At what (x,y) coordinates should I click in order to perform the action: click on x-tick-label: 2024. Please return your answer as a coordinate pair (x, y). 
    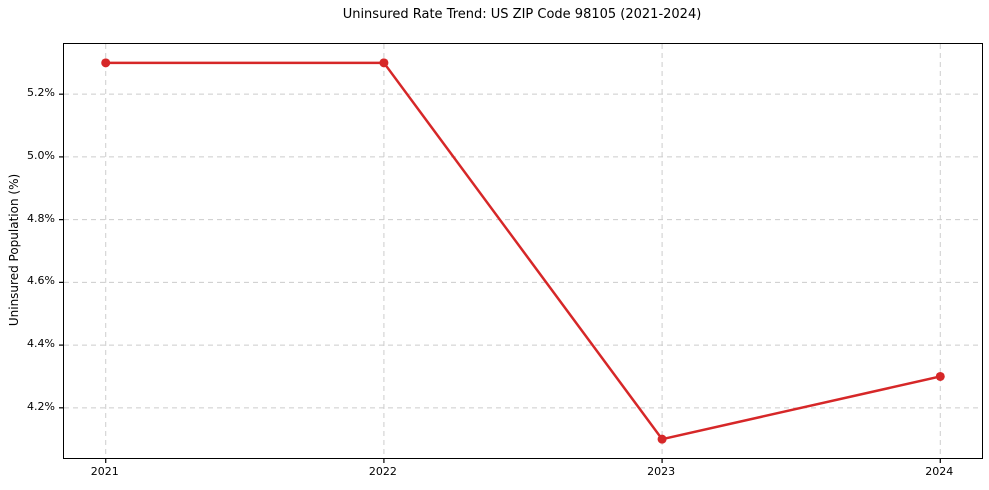
    Looking at the image, I should click on (939, 471).